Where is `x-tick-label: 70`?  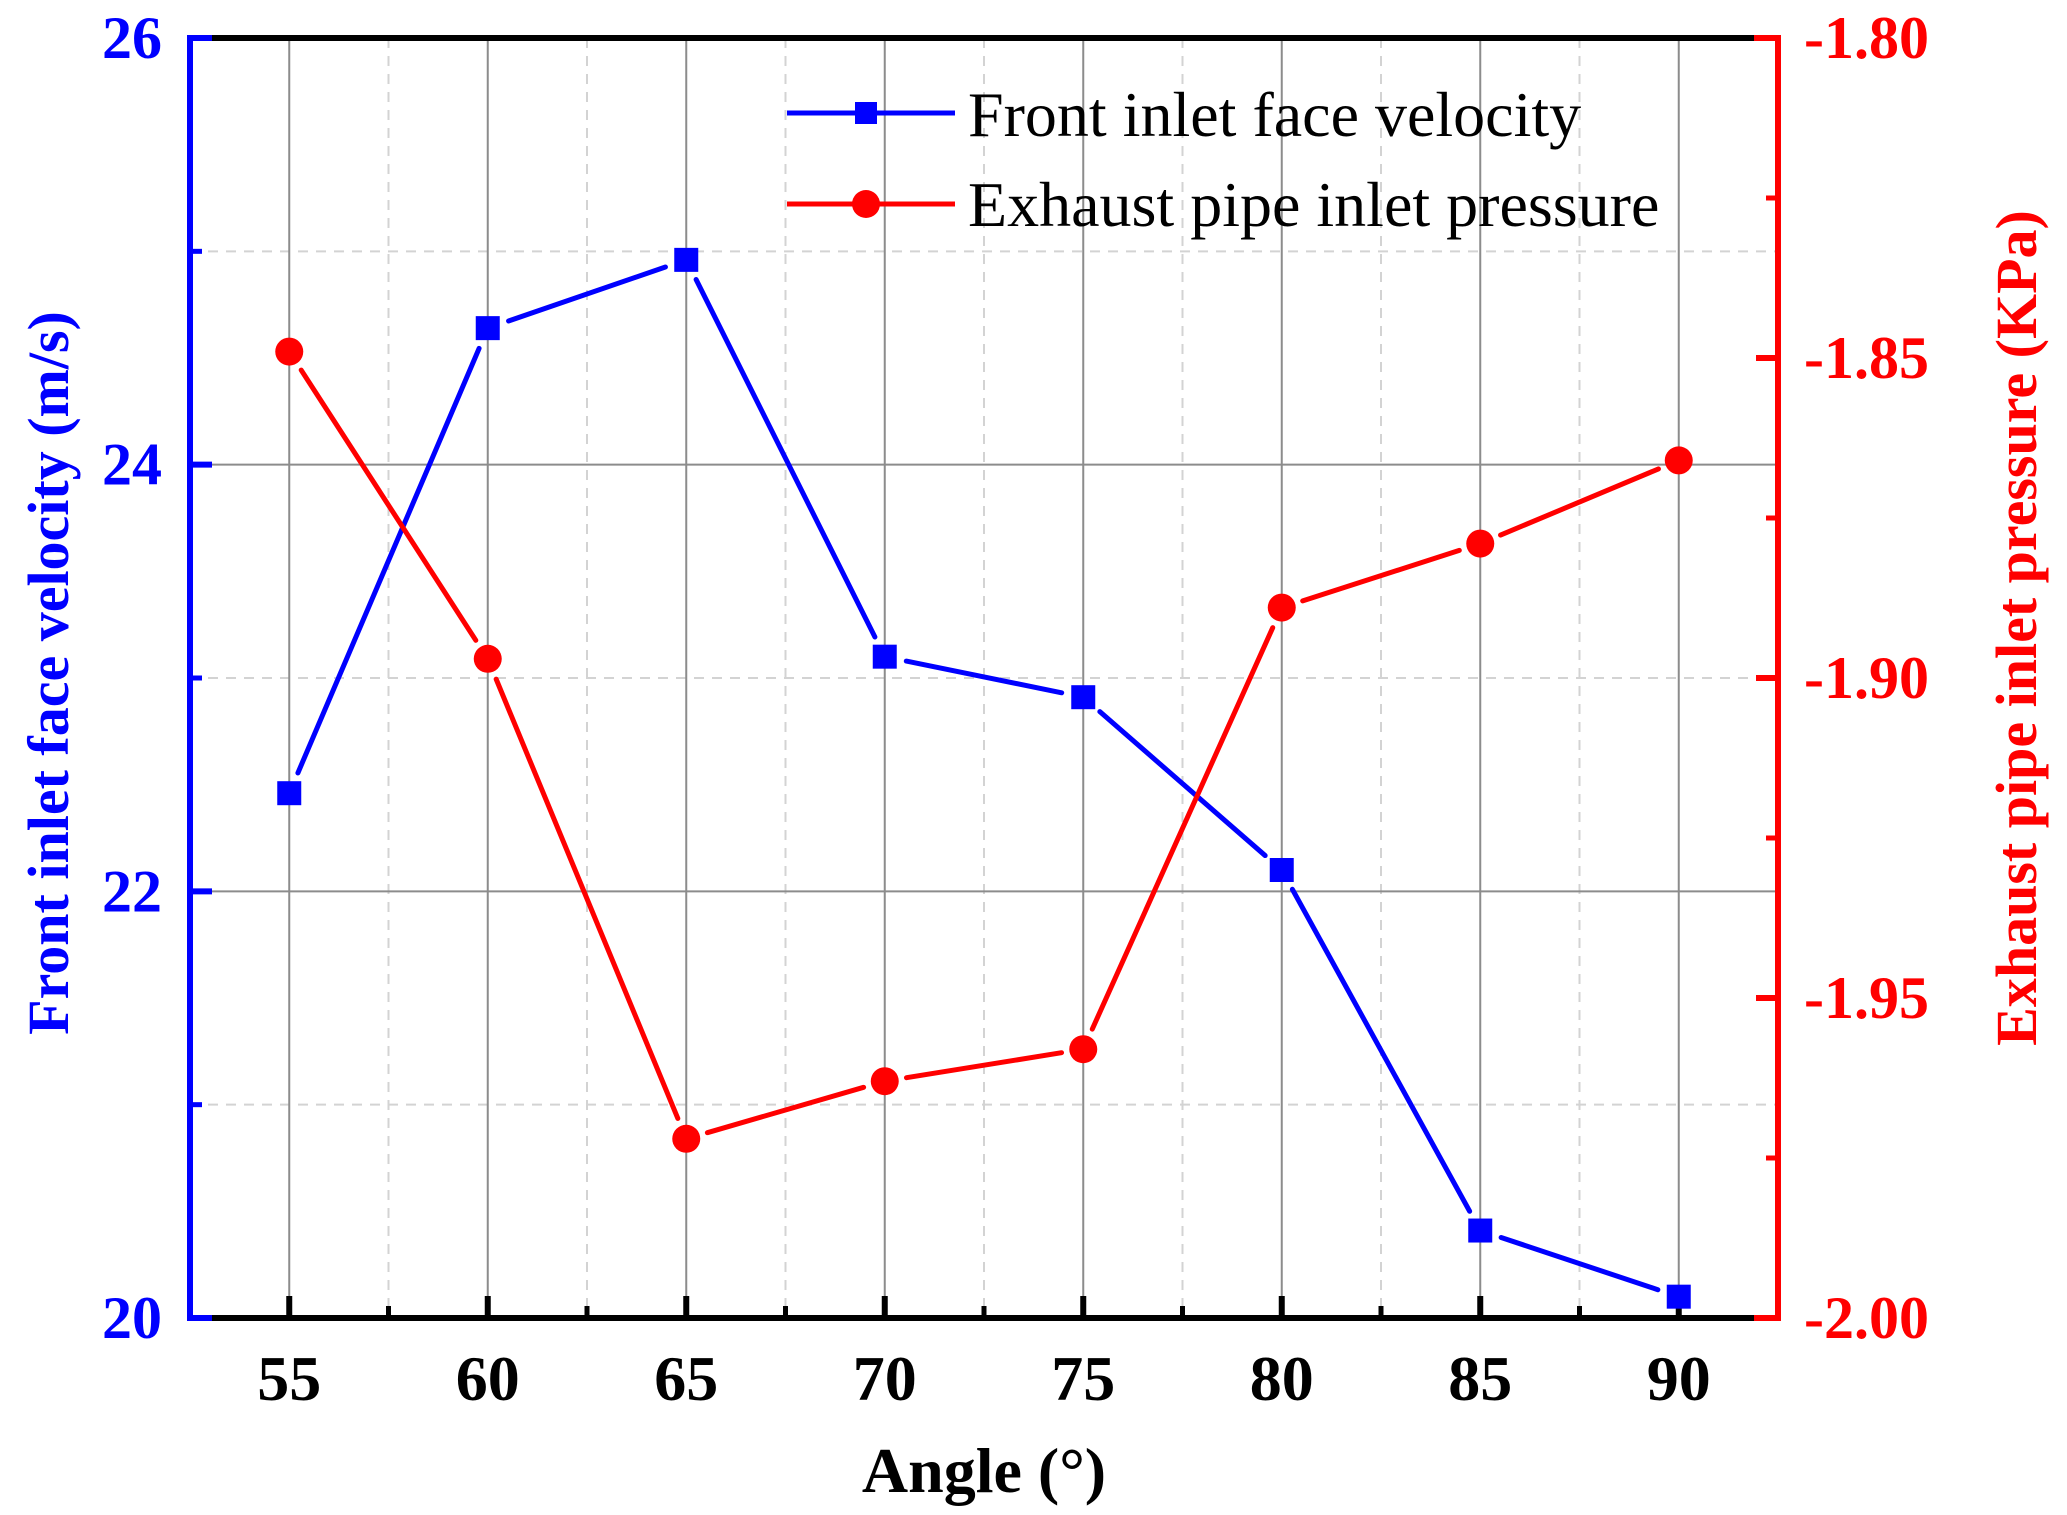 x-tick-label: 70 is located at coordinates (885, 1378).